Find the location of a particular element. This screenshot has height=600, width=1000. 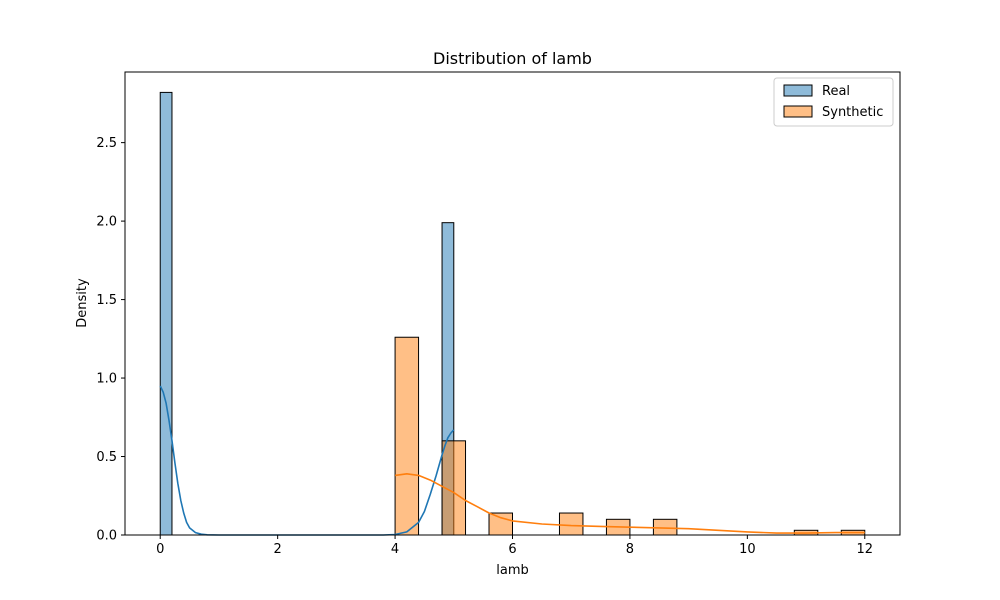

chart-title: Distribution of lamb is located at coordinates (512, 58).